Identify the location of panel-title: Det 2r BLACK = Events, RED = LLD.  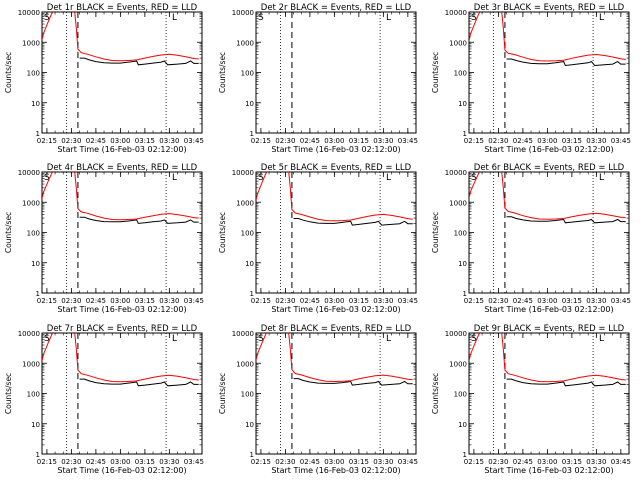
(336, 8).